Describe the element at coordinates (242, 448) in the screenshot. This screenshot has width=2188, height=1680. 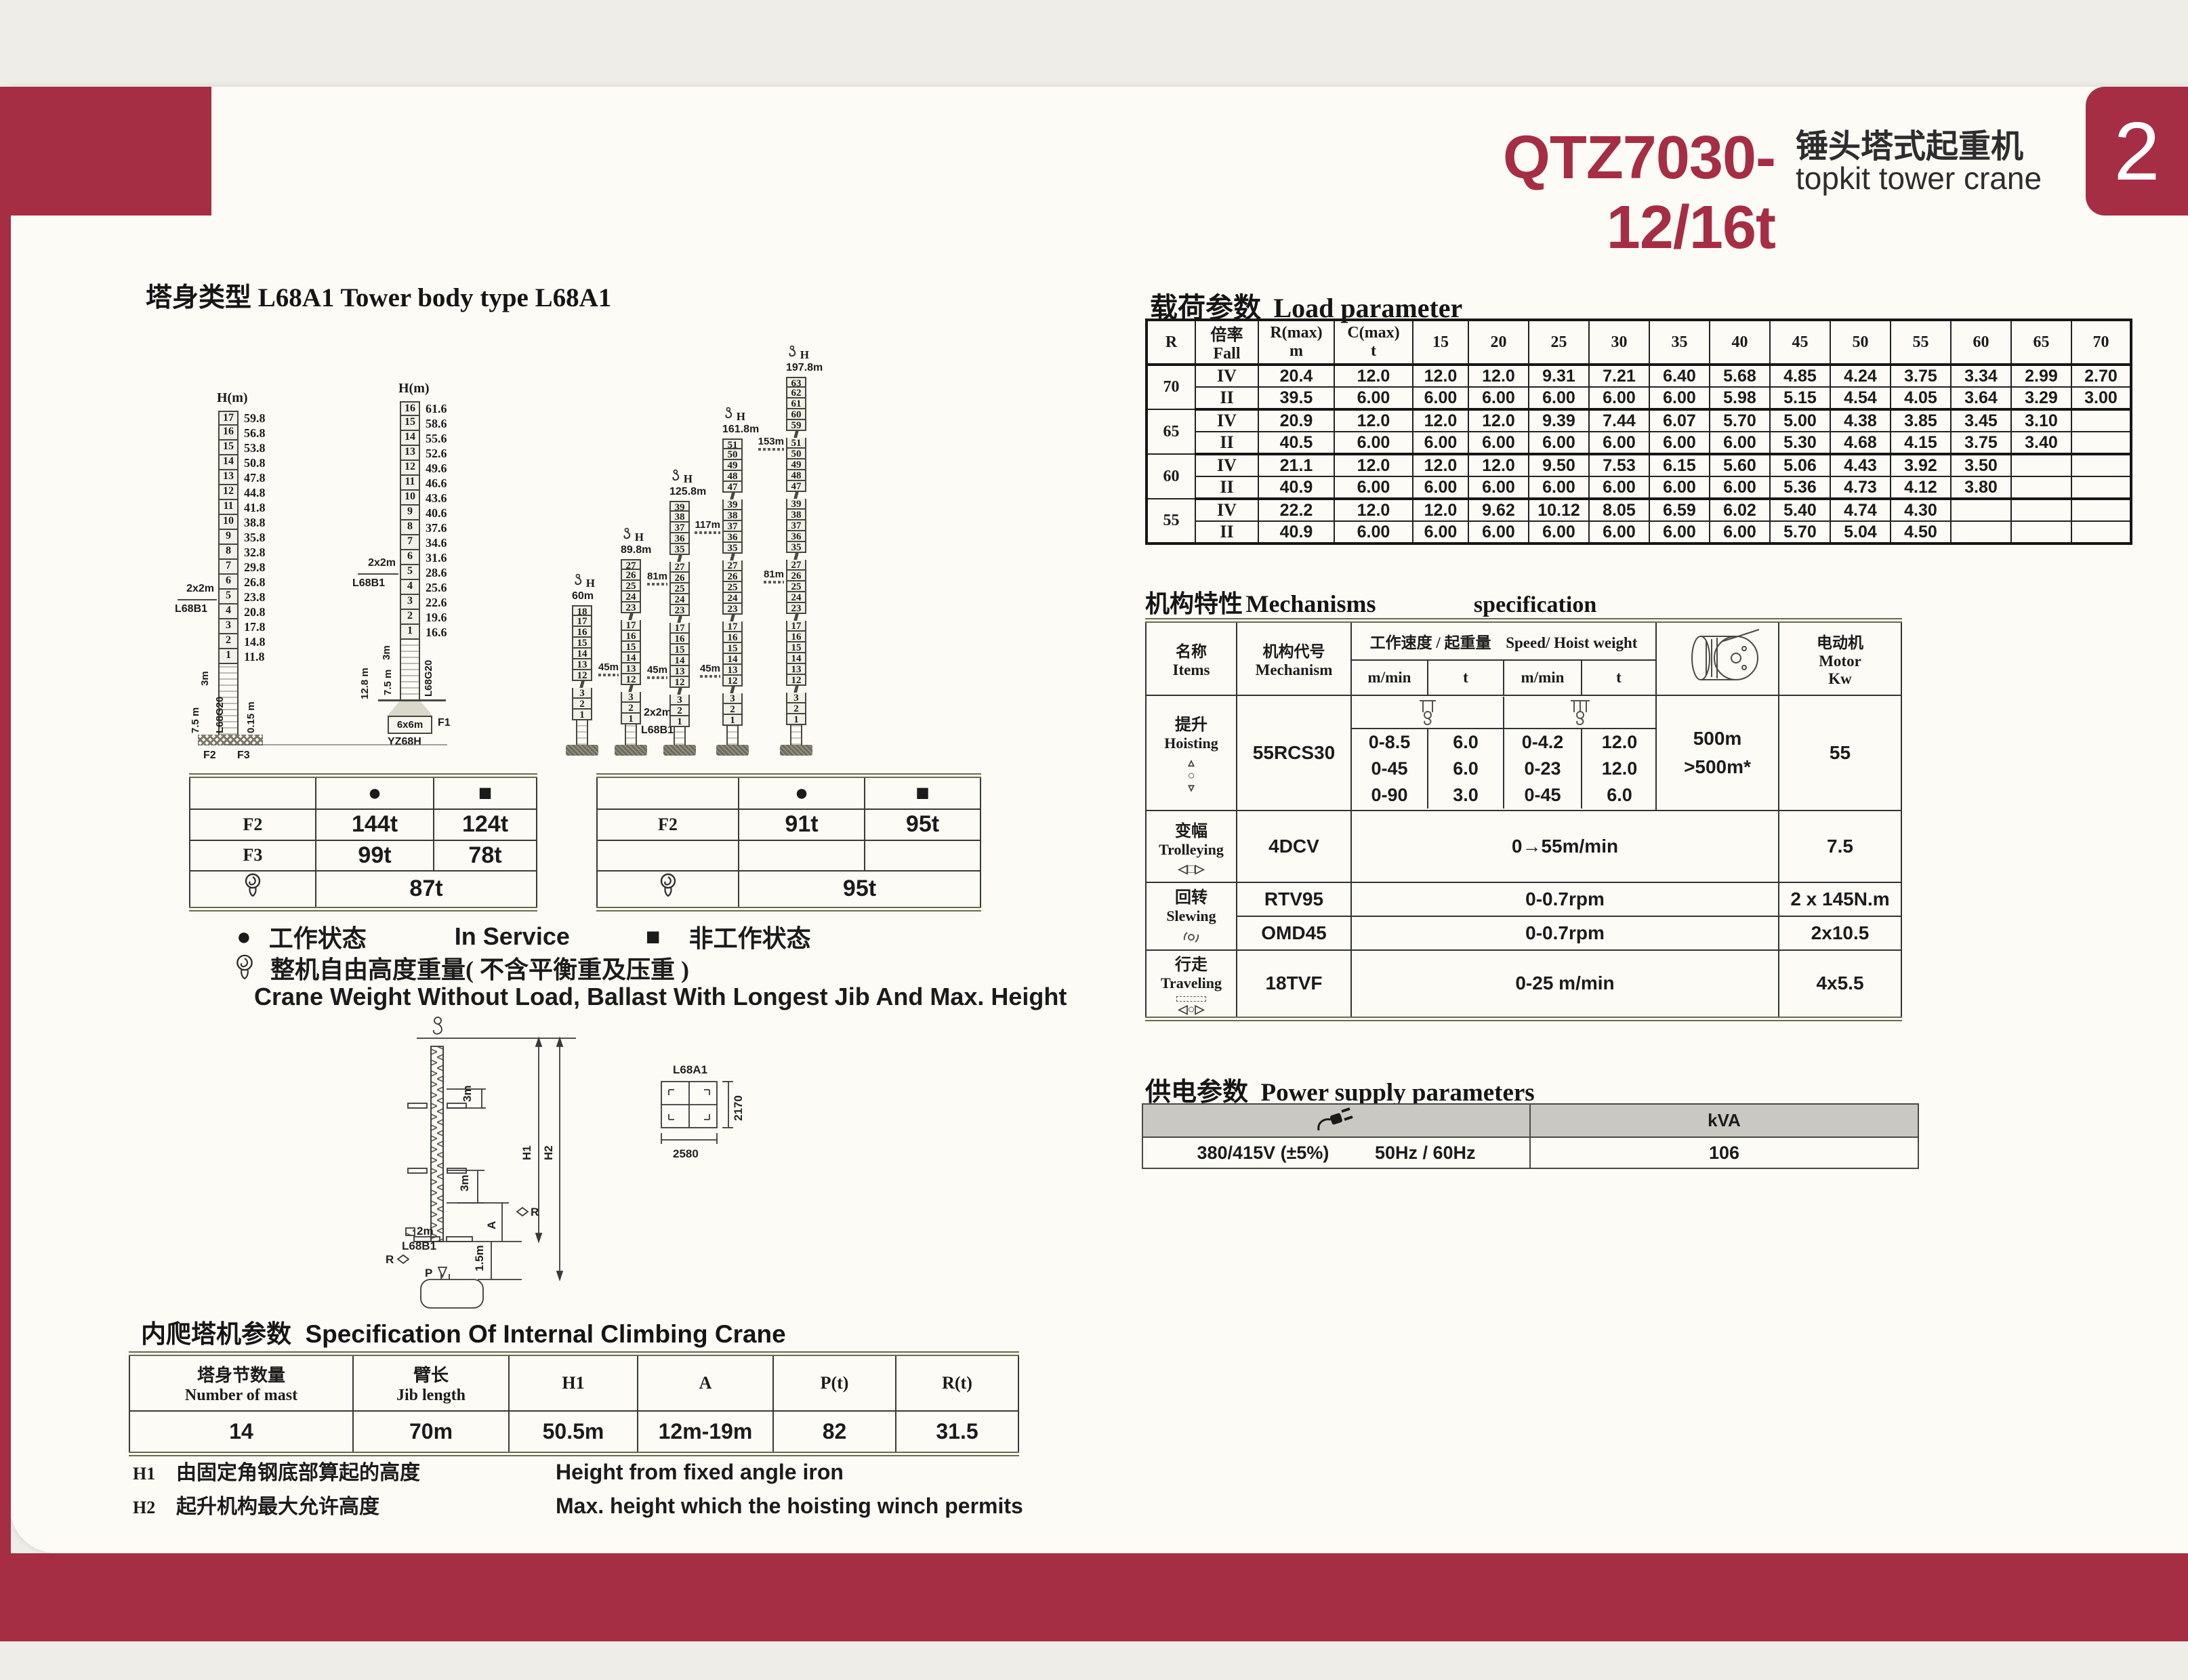
I see `tower-section-row: 15 53.8` at that location.